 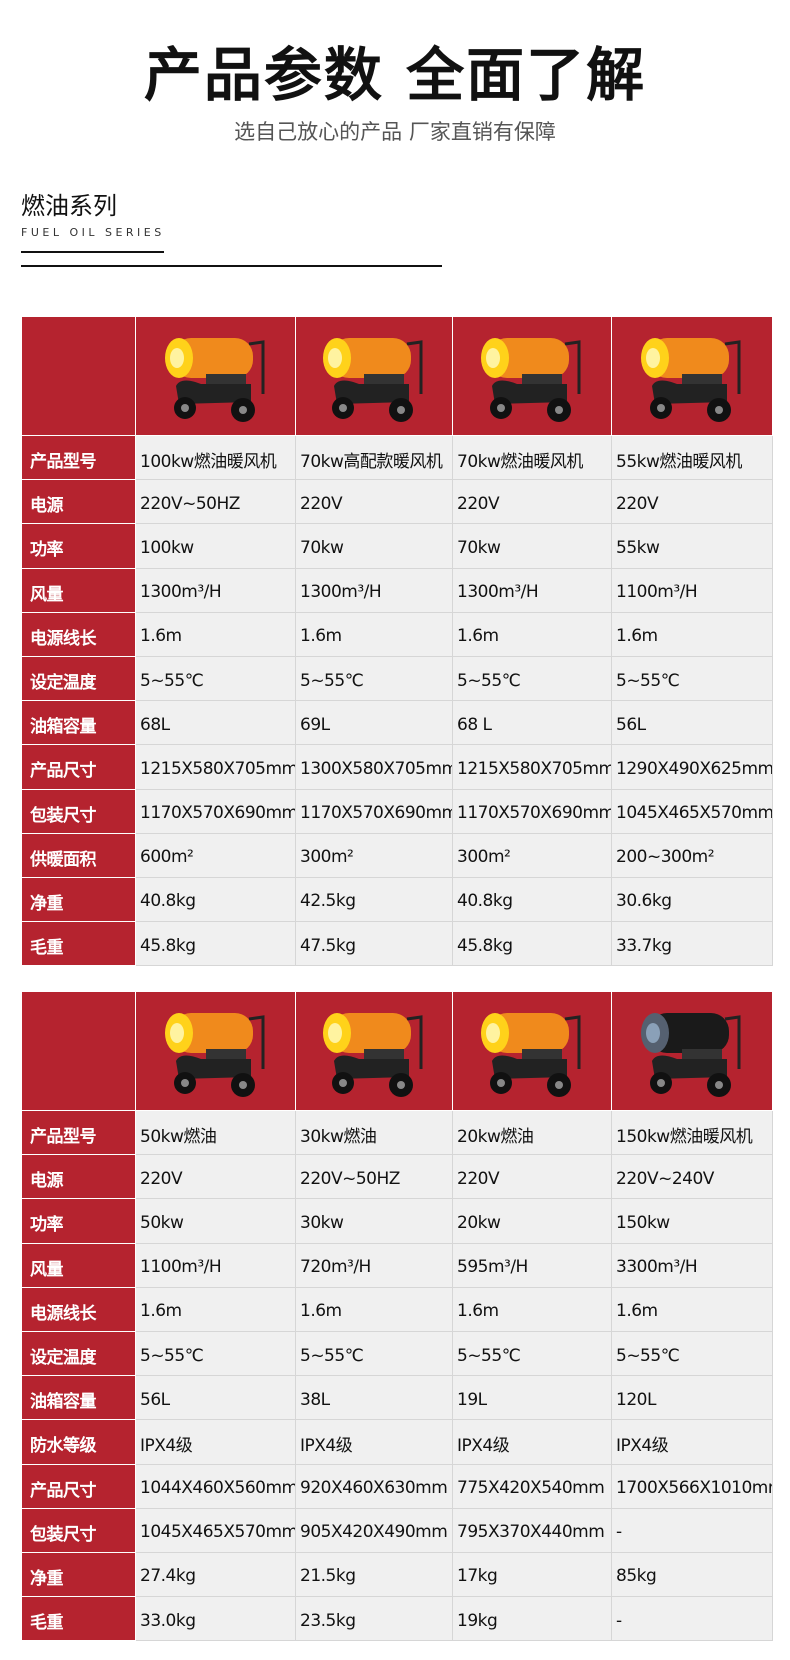 What do you see at coordinates (395, 75) in the screenshot?
I see `page-title: 产品参数 全面了解` at bounding box center [395, 75].